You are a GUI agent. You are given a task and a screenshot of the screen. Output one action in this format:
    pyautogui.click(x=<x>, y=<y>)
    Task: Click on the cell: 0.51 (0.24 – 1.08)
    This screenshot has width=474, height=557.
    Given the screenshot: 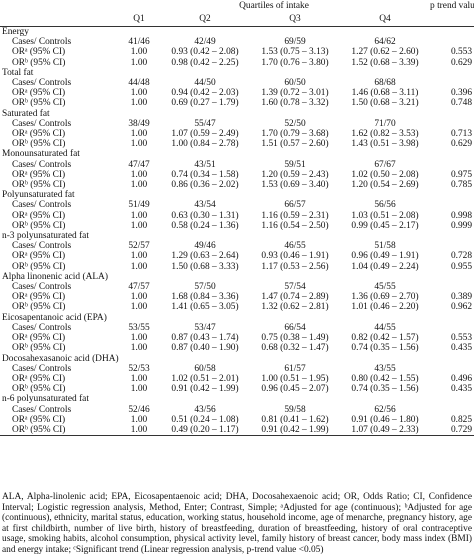 What is the action you would take?
    pyautogui.click(x=205, y=419)
    